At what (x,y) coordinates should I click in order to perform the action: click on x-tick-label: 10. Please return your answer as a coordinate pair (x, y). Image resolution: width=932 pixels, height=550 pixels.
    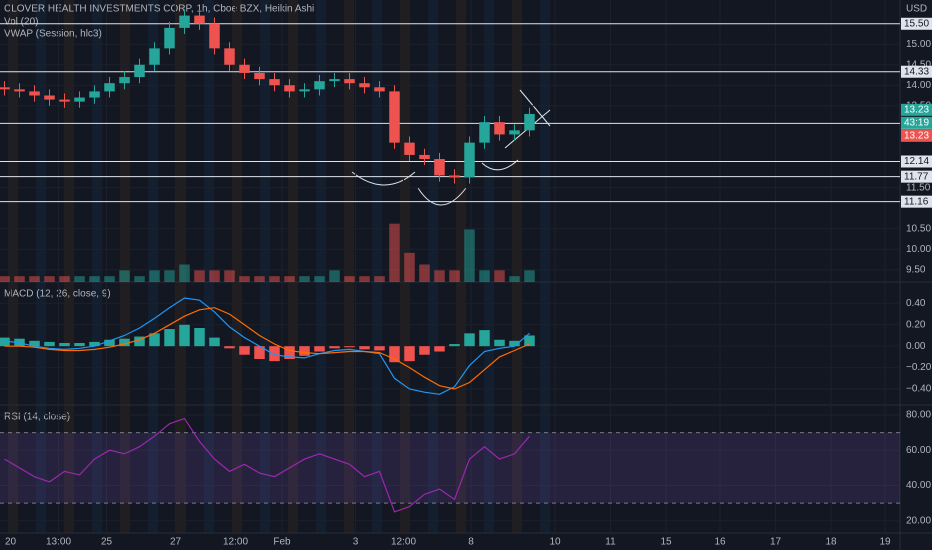
    Looking at the image, I should click on (555, 542).